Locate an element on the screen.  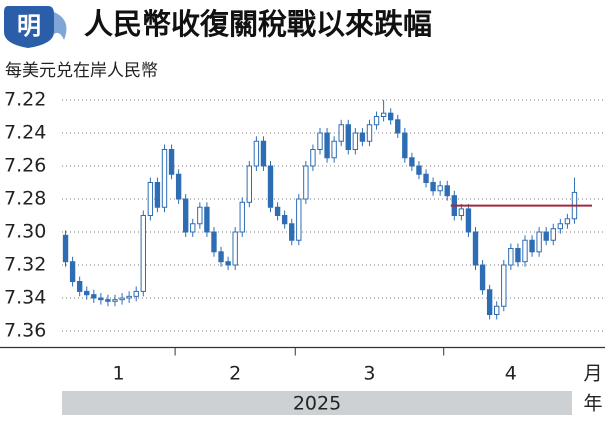
year-label: 2025 is located at coordinates (317, 404).